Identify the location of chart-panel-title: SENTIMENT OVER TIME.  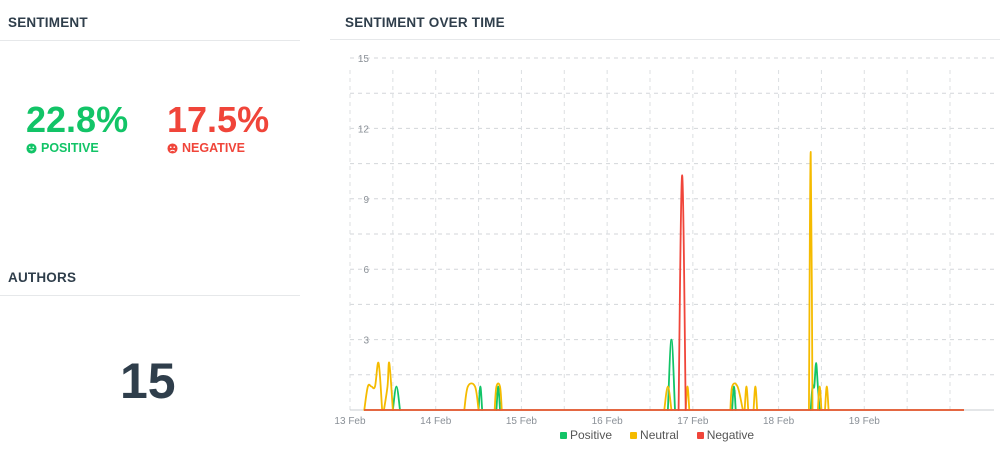
(425, 22).